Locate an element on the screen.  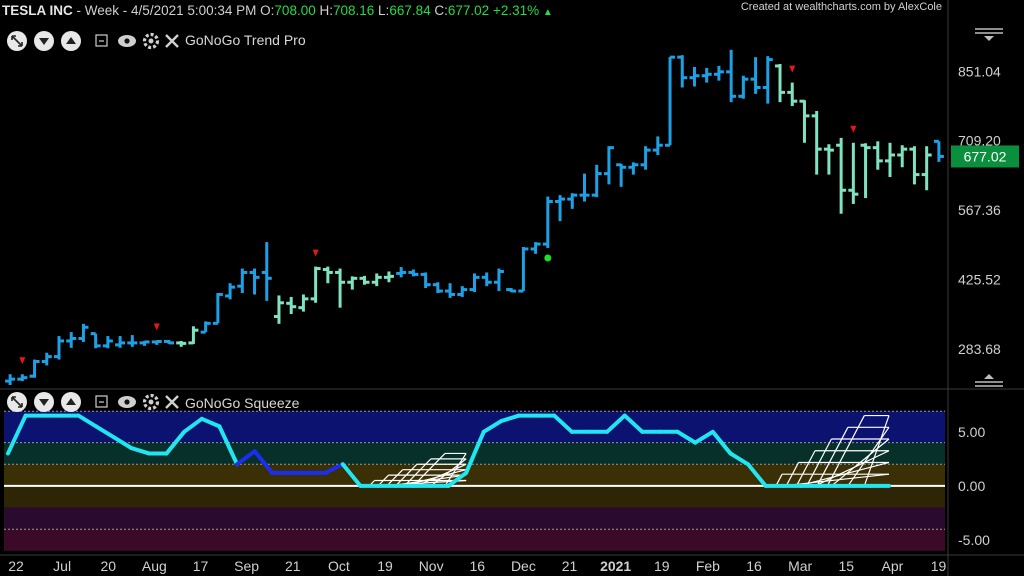
band-neg3 is located at coordinates (474, 540).